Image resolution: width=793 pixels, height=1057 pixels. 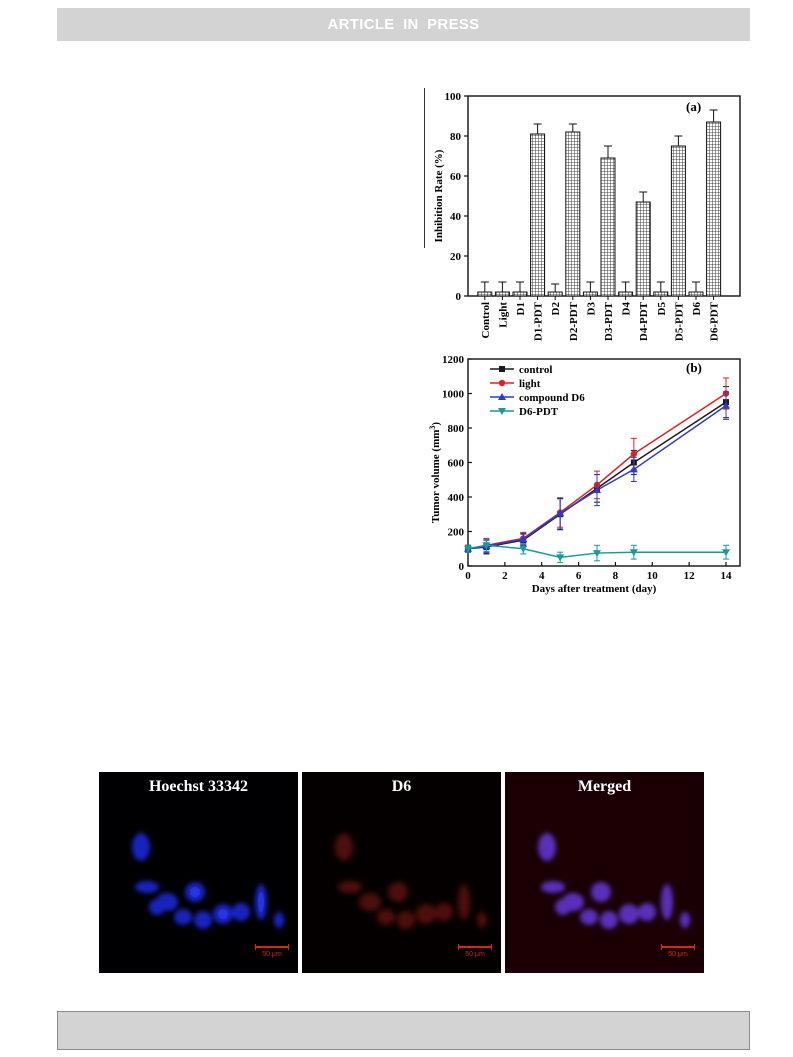 I want to click on x-tick-label: Control, so click(x=486, y=320).